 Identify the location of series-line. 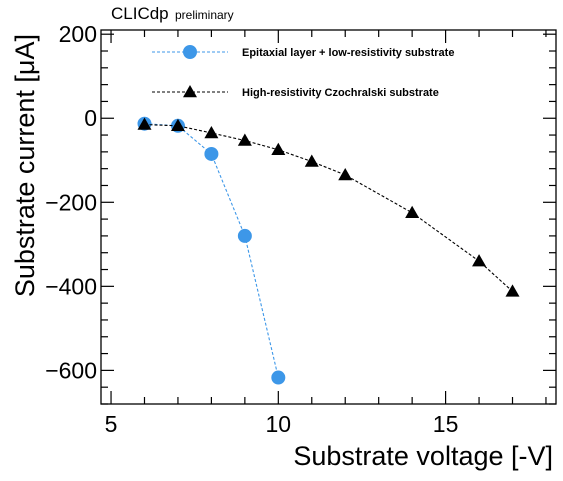
(211, 250).